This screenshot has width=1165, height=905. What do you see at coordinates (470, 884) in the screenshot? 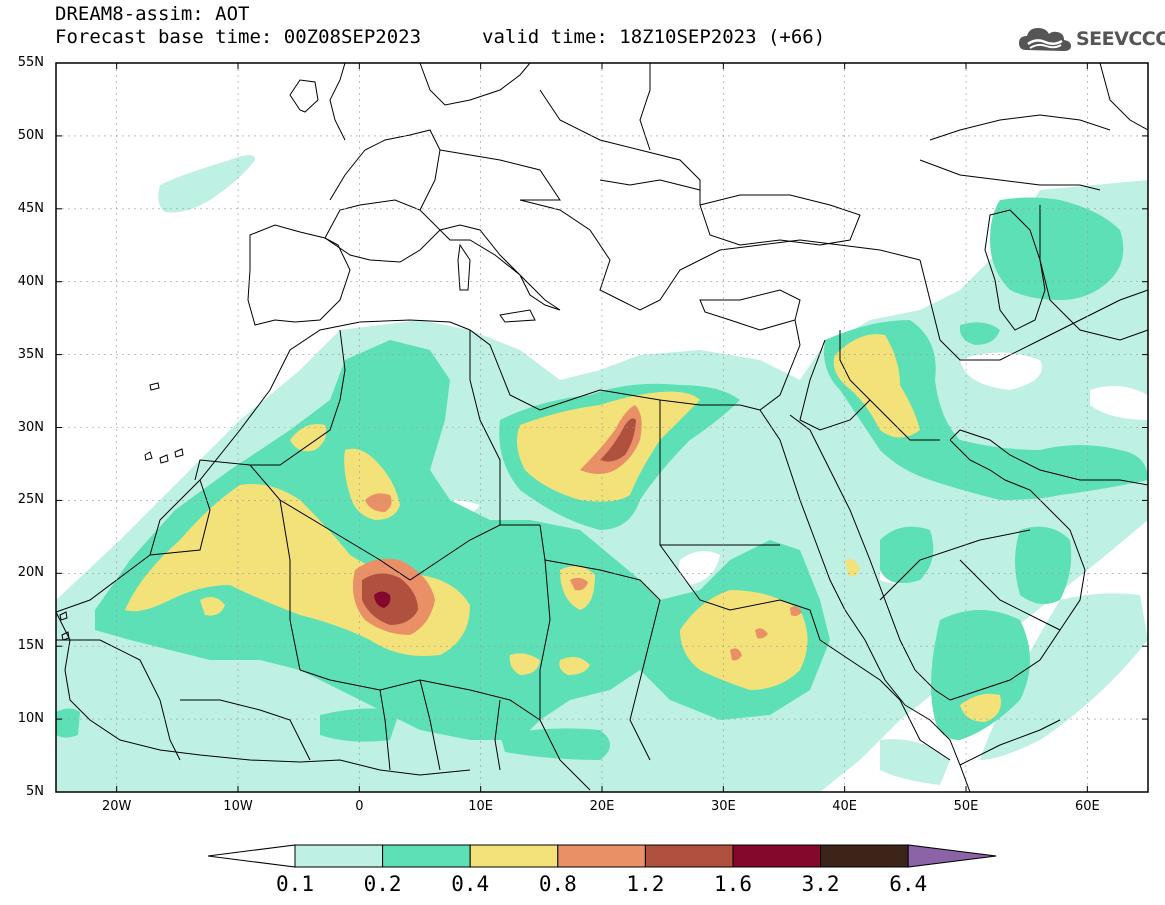
I see `colorbar-level-label: 0.4` at bounding box center [470, 884].